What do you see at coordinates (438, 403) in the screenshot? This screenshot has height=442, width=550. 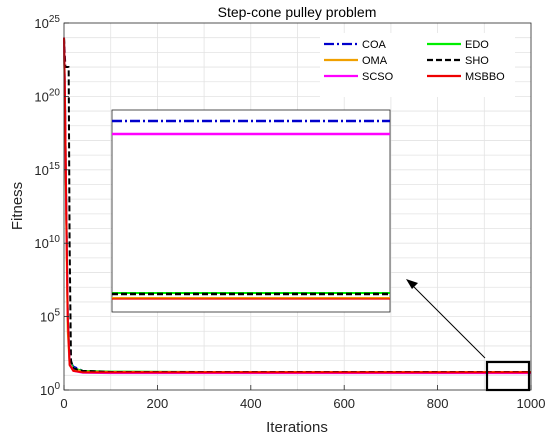 I see `x-tick-label: 800` at bounding box center [438, 403].